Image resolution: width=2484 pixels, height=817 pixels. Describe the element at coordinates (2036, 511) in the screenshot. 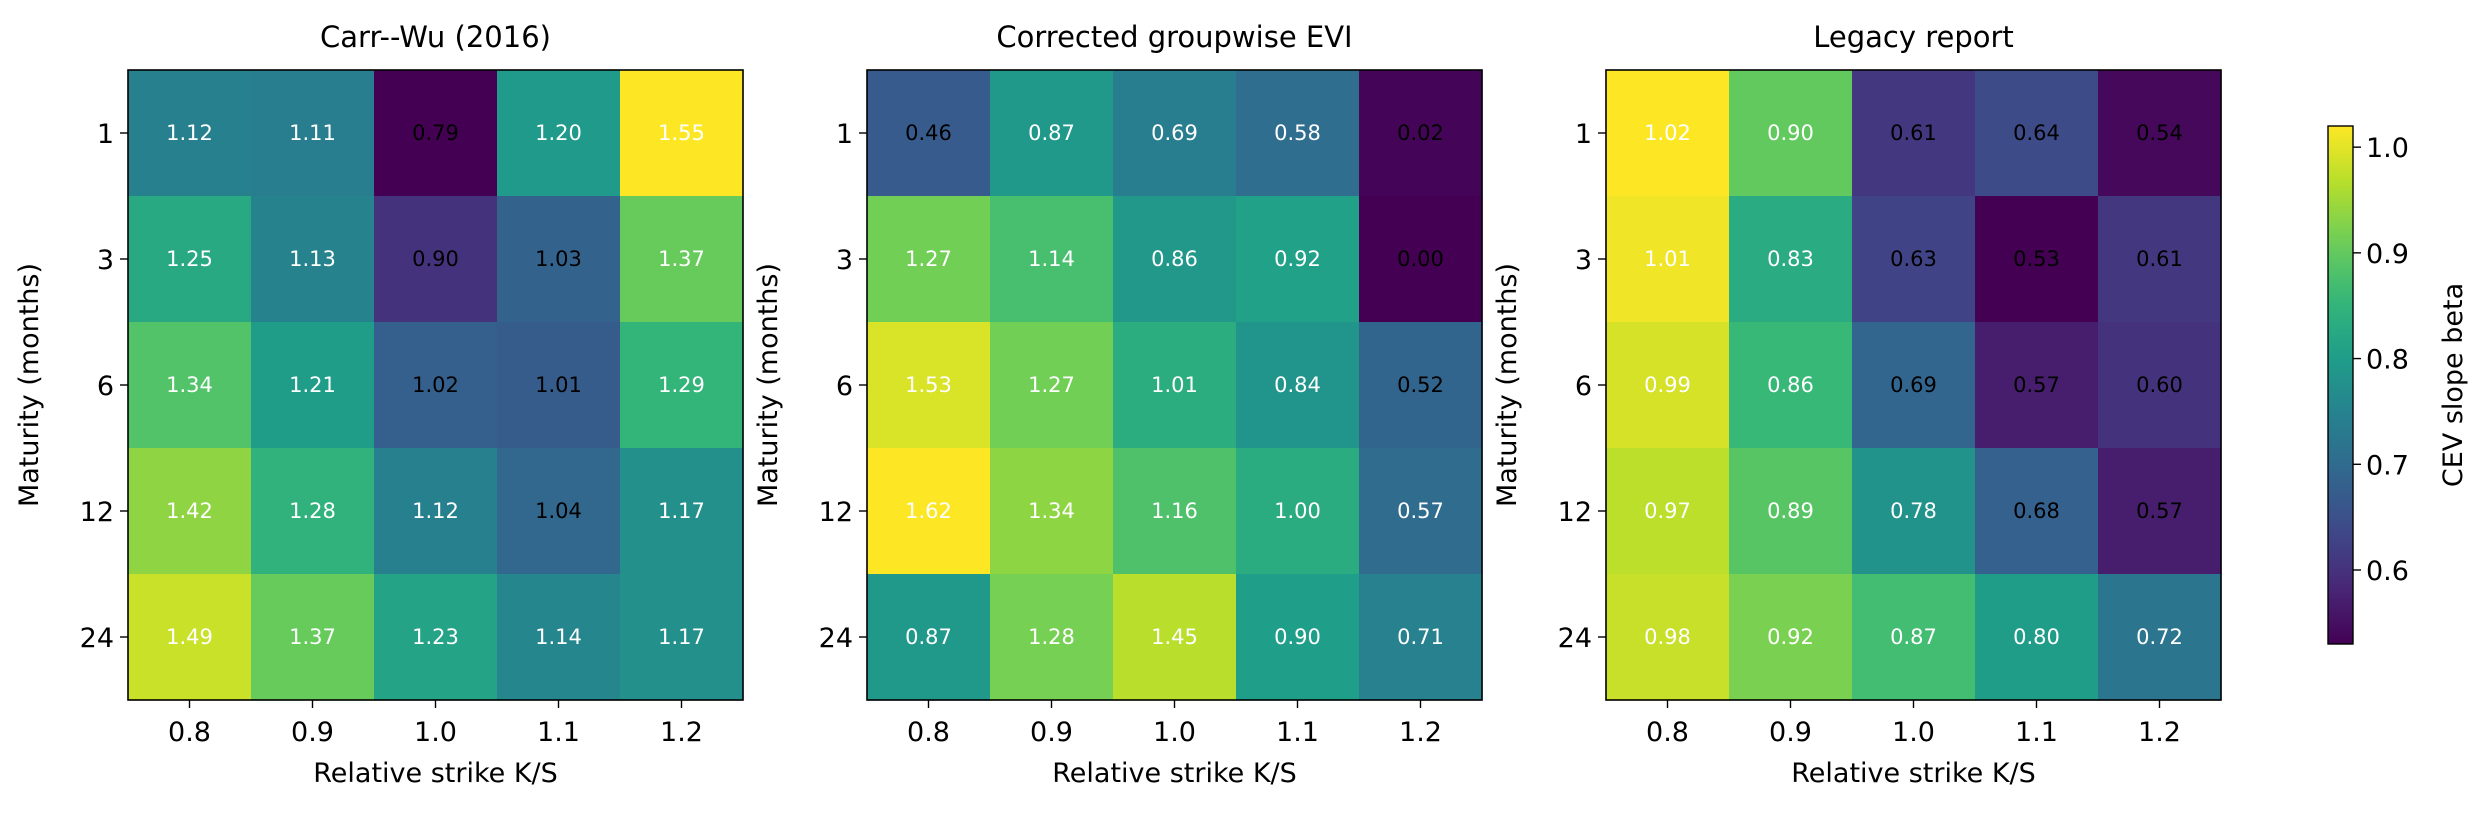

I see `cell-value-label: 0.68` at that location.